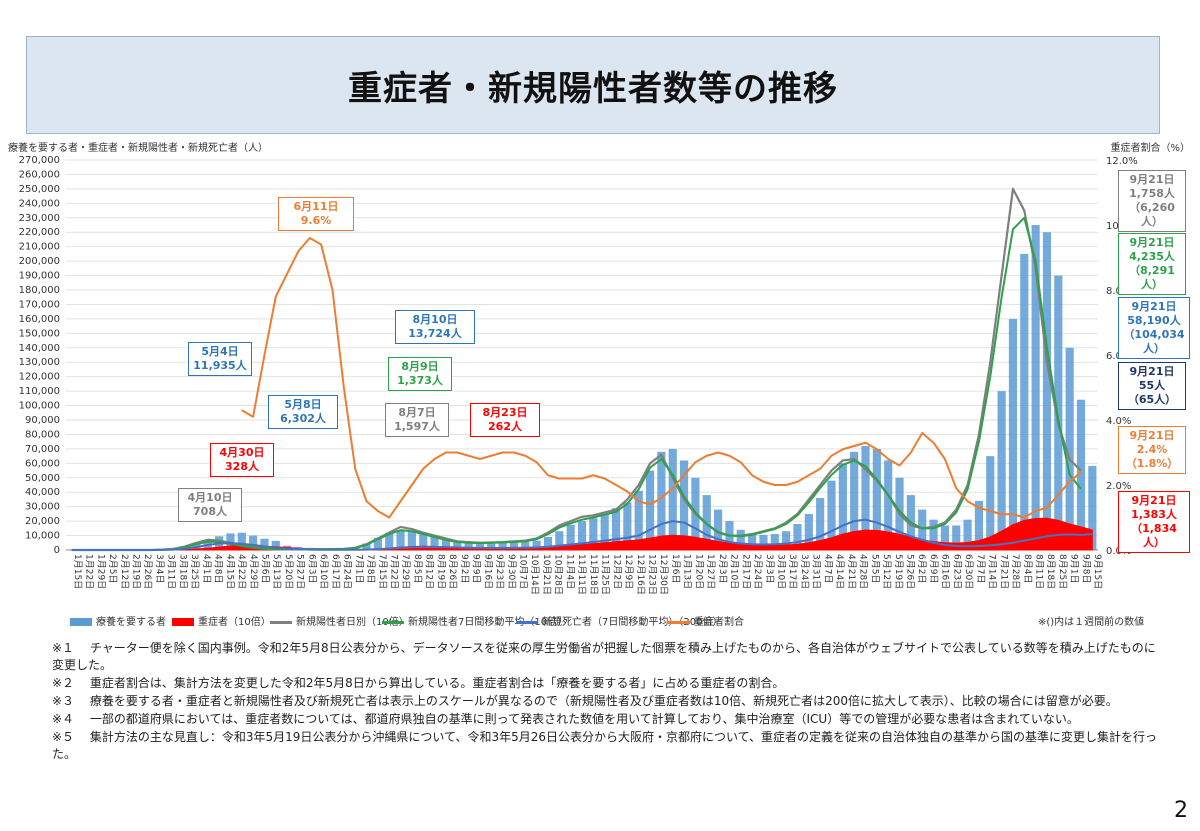 This screenshot has width=1200, height=831. I want to click on annotation-line: 13,724人, so click(435, 333).